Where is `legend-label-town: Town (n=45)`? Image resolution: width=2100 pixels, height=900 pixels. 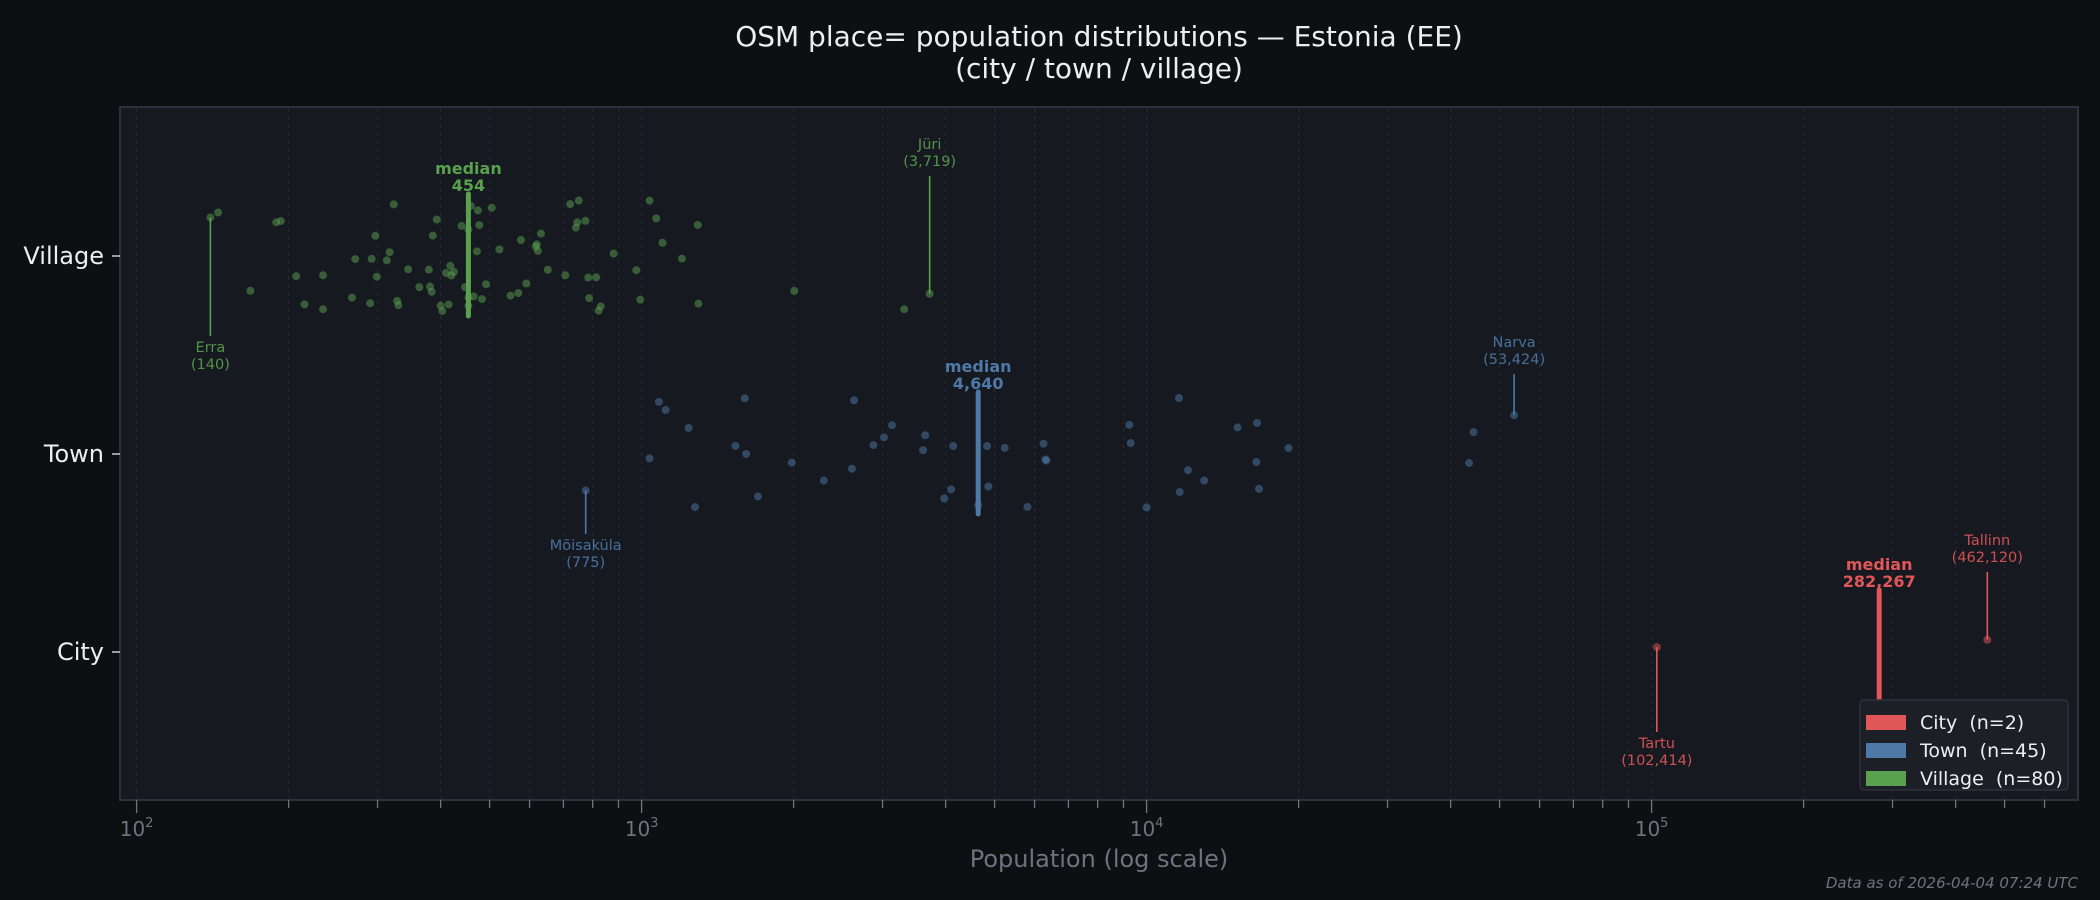 legend-label-town: Town (n=45) is located at coordinates (1983, 751).